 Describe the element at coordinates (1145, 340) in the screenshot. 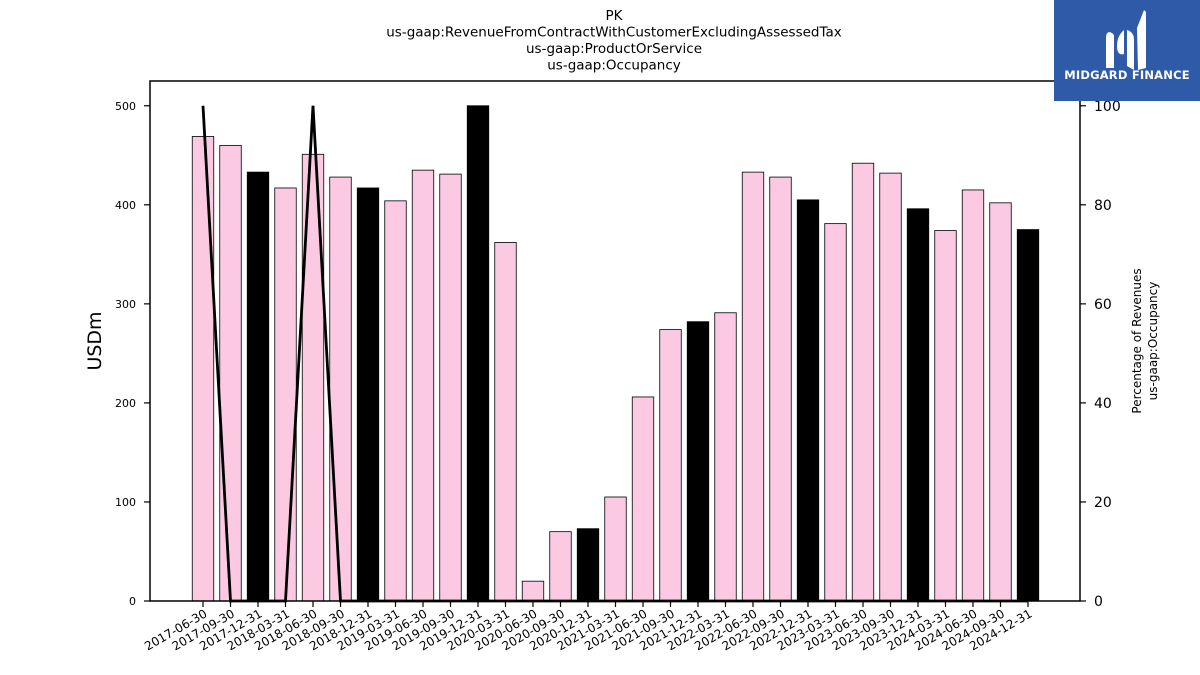

I see `y-axis-right-label: Percentage of Revenues us-gaap:Occupancy` at that location.